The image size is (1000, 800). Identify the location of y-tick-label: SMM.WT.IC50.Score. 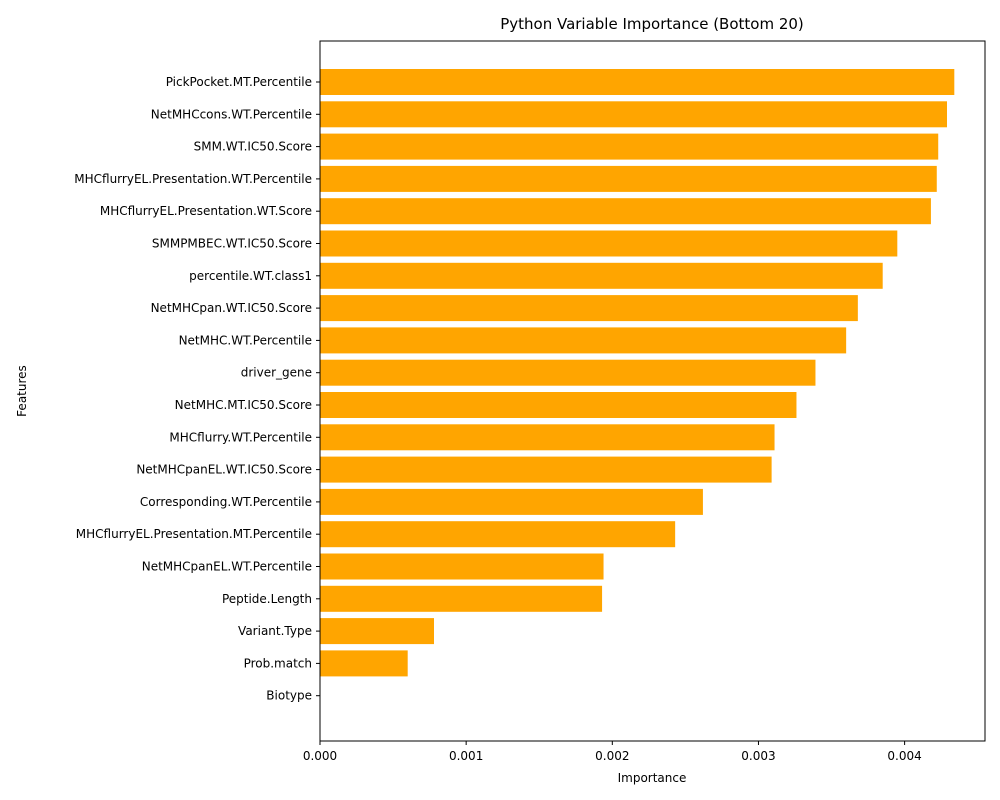
(253, 147).